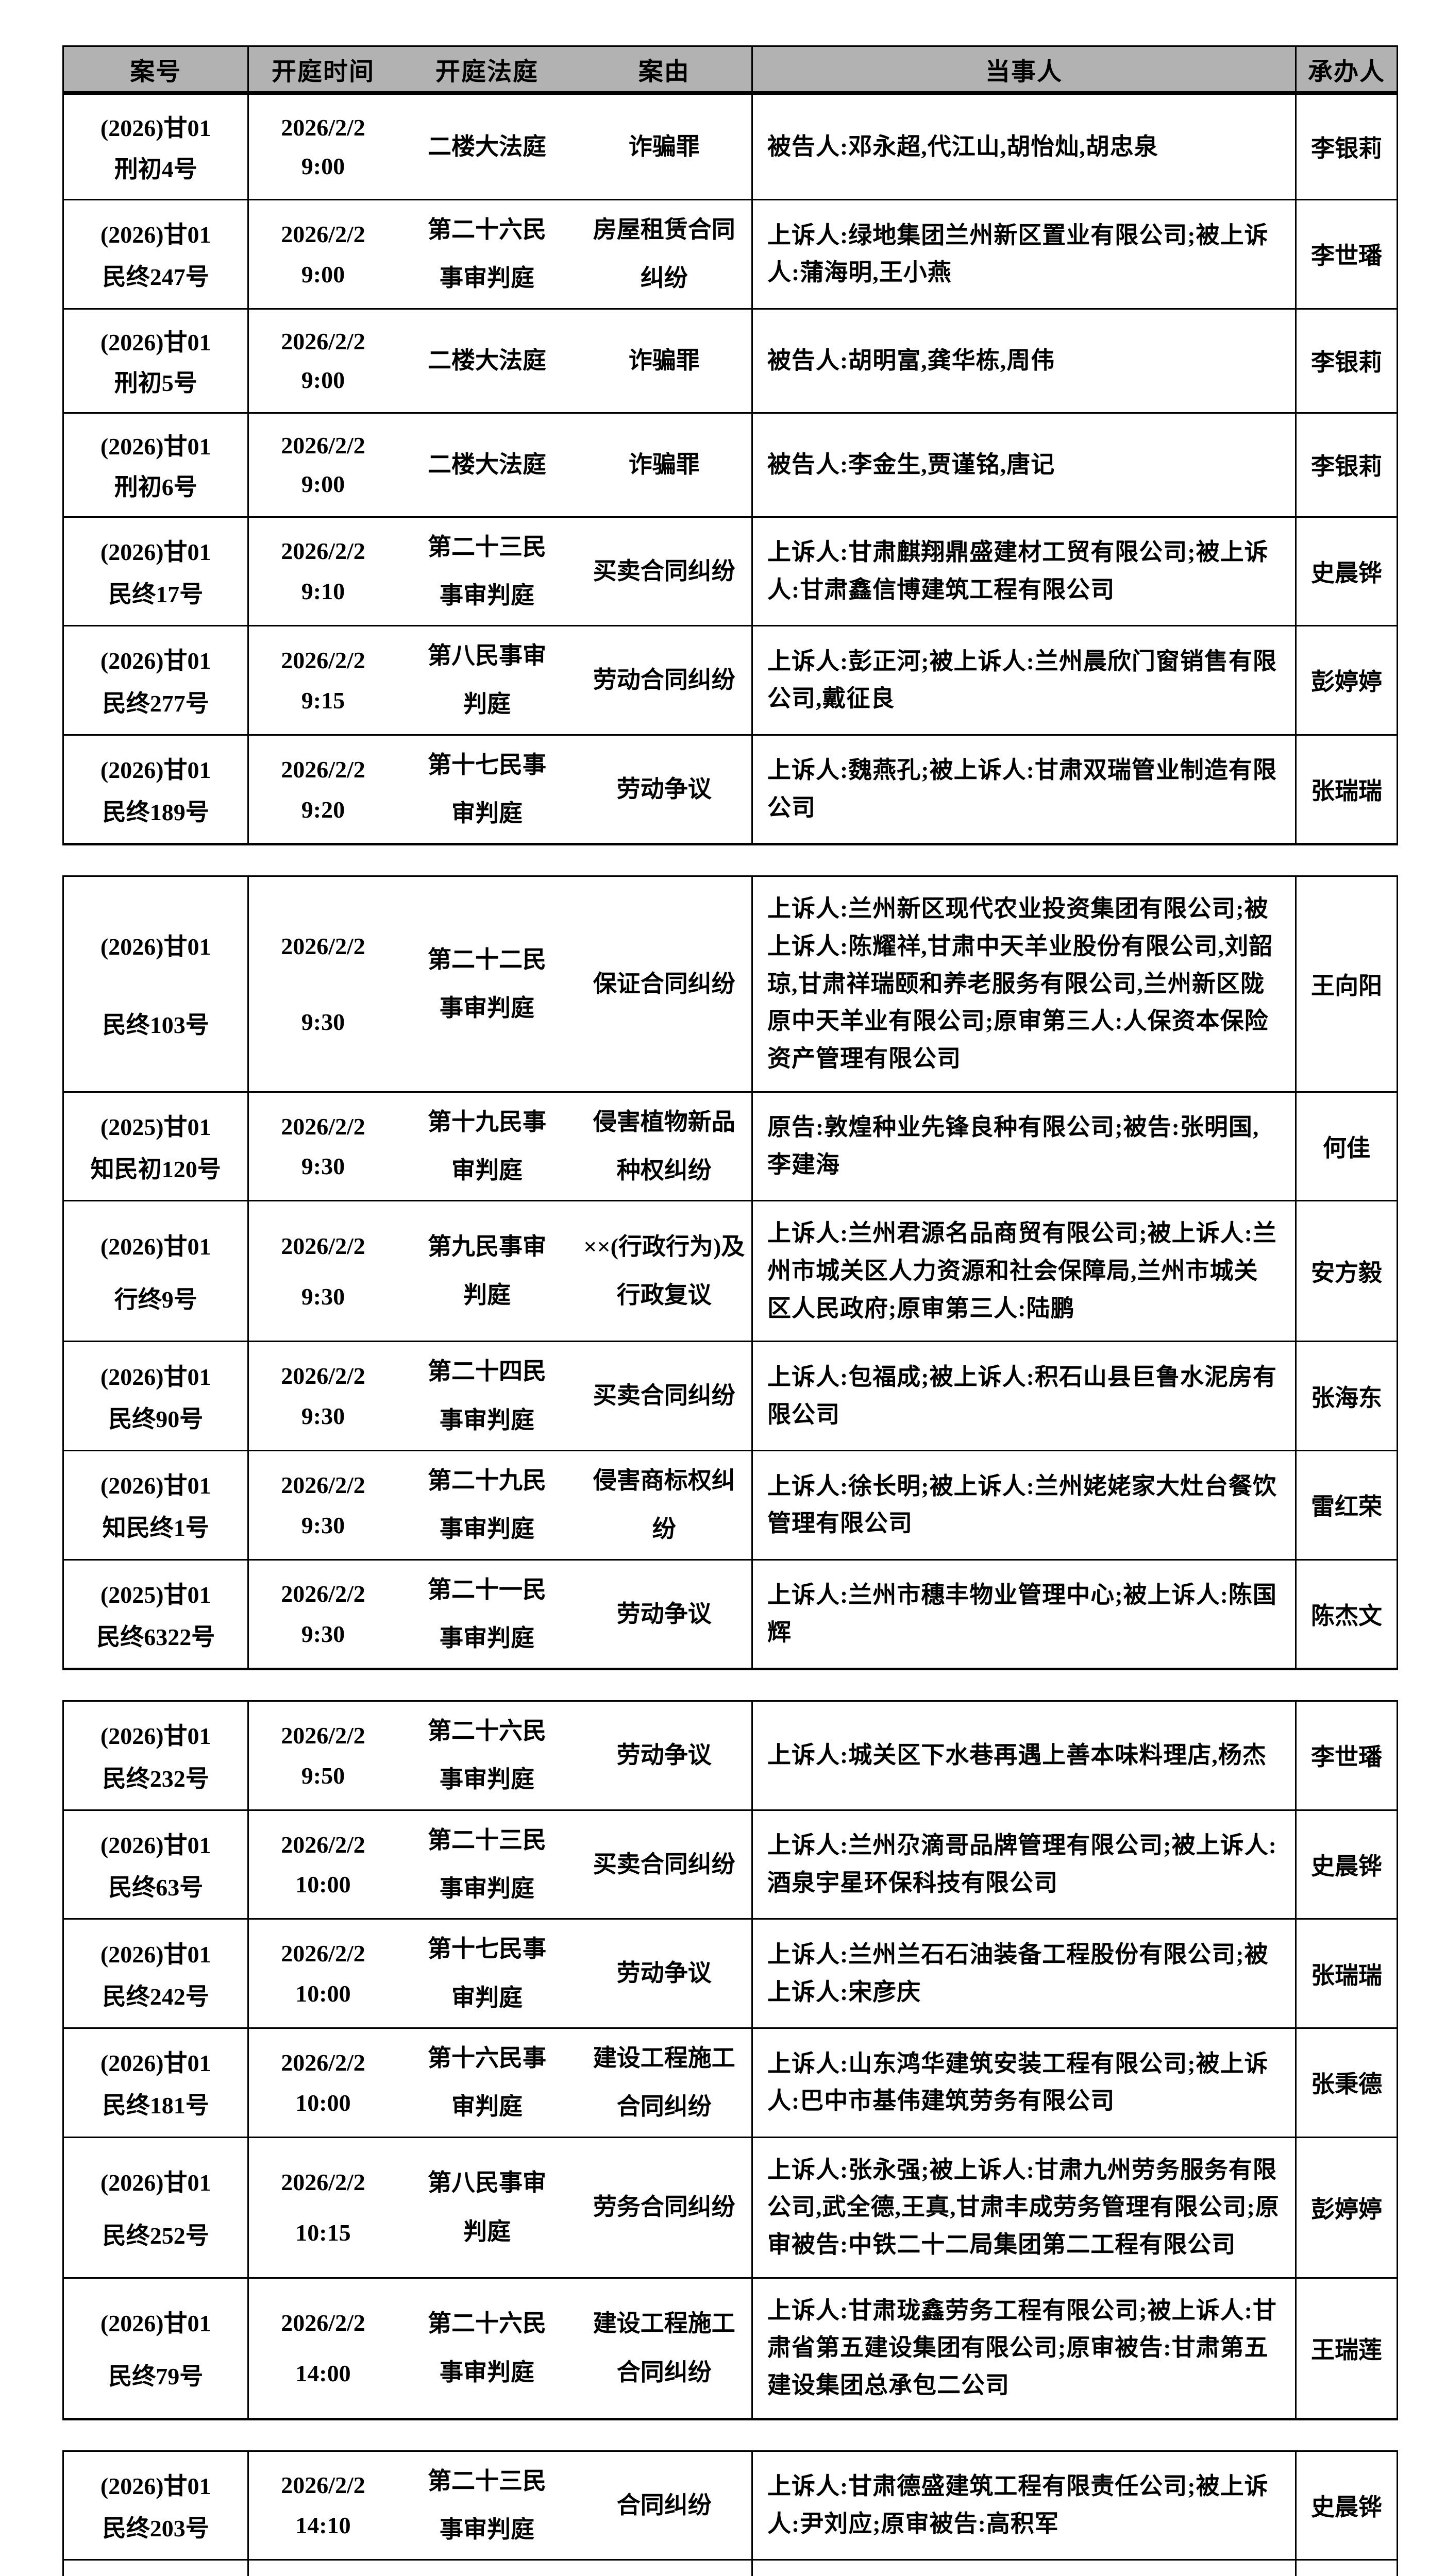 This screenshot has width=1446, height=2576. Describe the element at coordinates (323, 984) in the screenshot. I see `cell-hearing-time: 2026/2/2 9:30` at that location.